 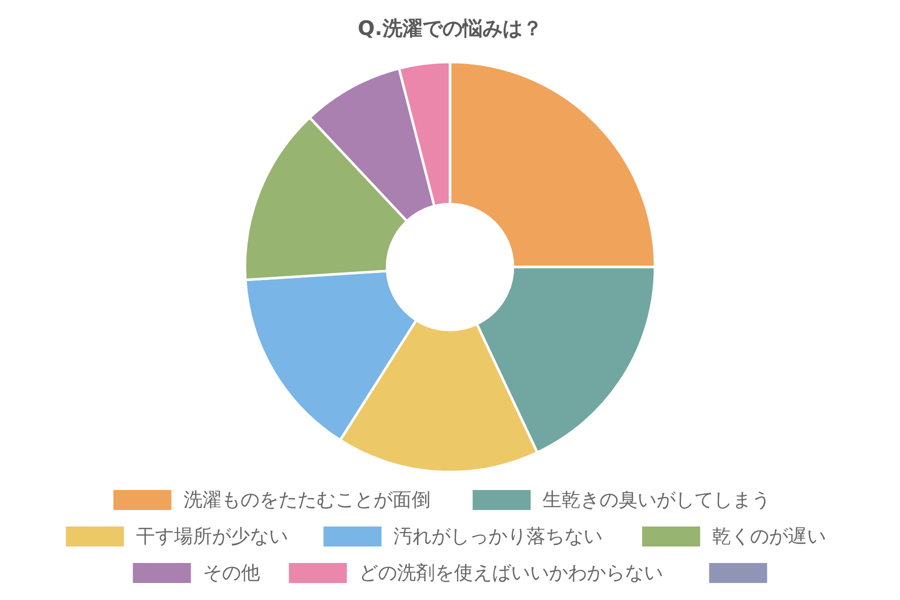 What do you see at coordinates (498, 537) in the screenshot?
I see `legend-label: 汚れがしっかり落ちない` at bounding box center [498, 537].